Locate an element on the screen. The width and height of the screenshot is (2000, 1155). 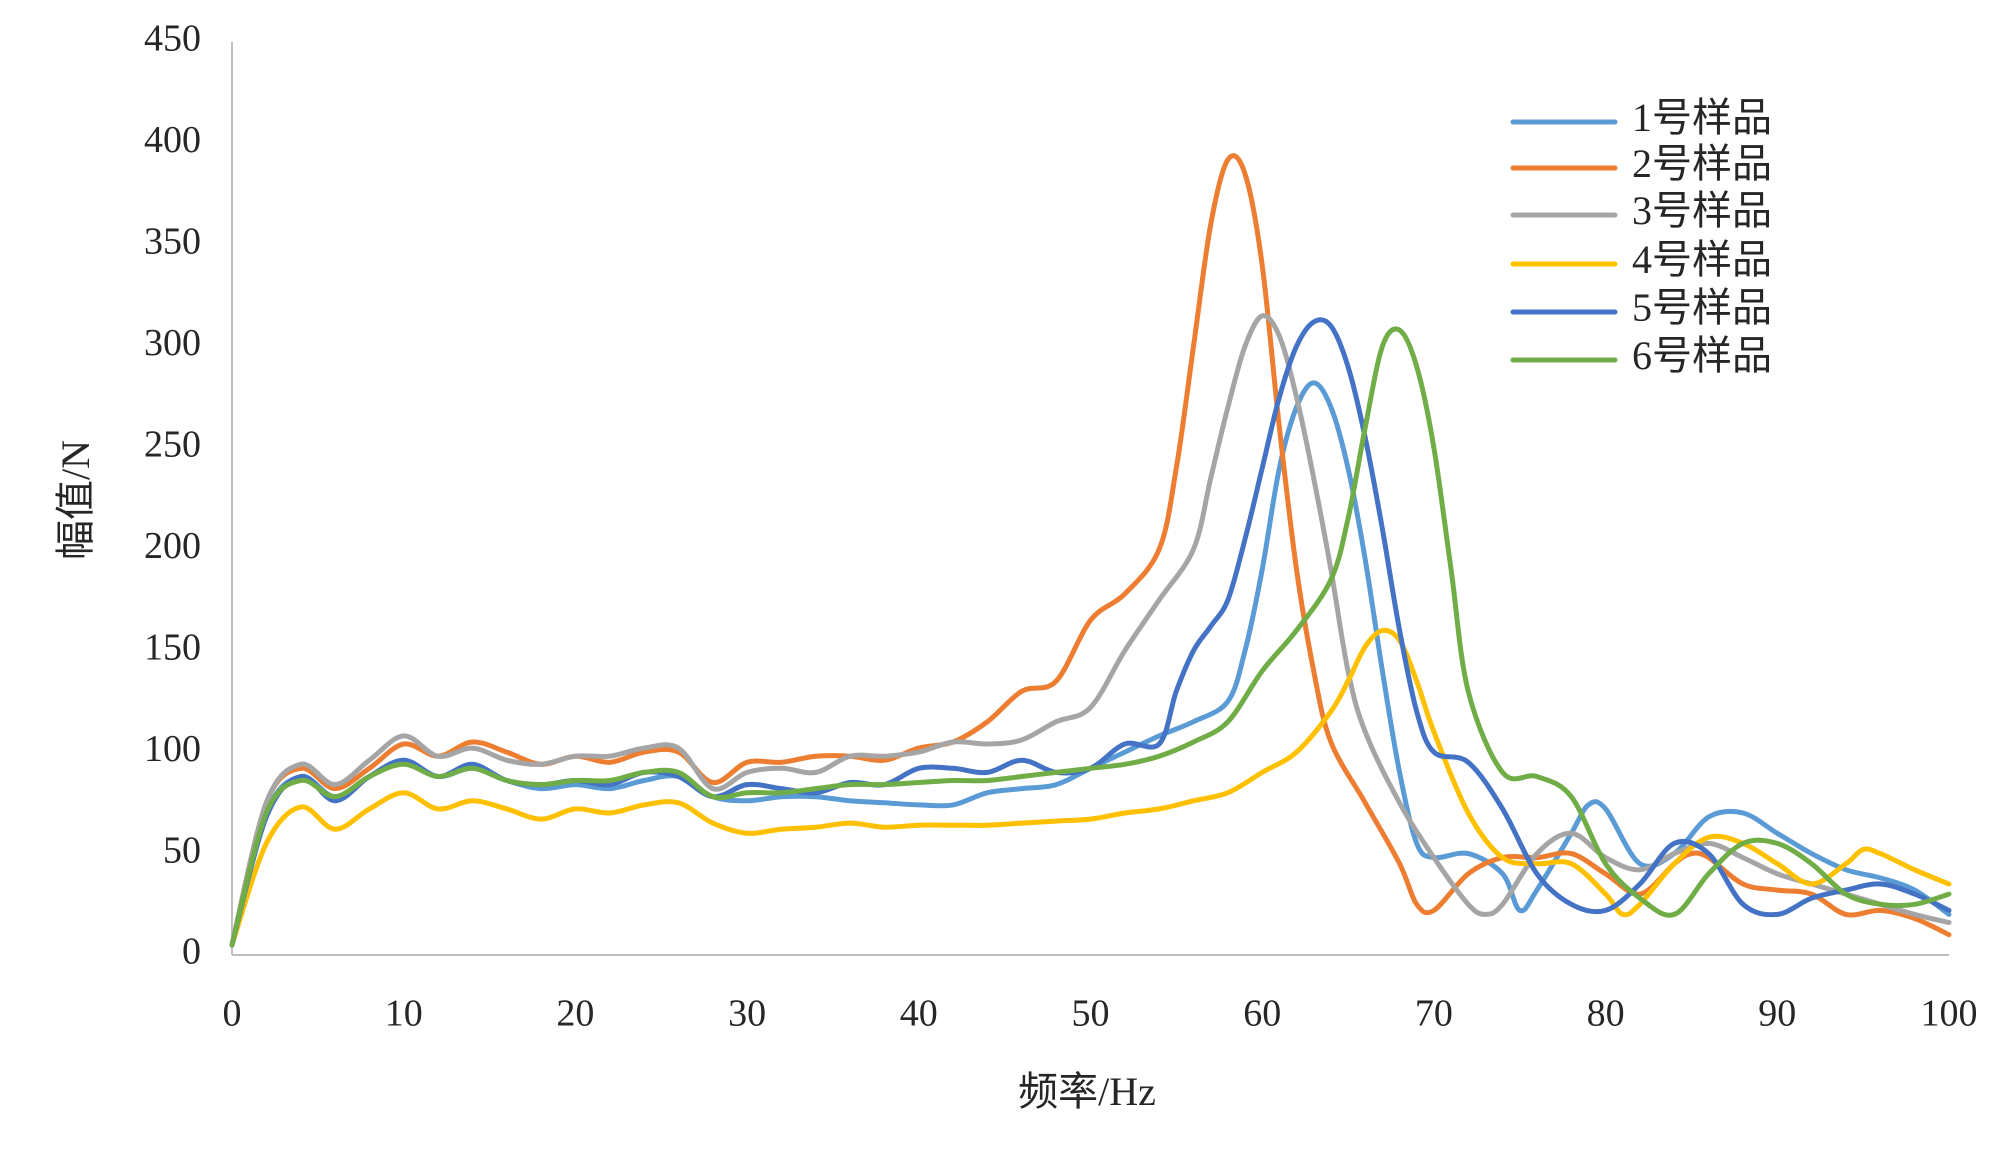
y-axis-title: 幅值/N is located at coordinates (75, 500).